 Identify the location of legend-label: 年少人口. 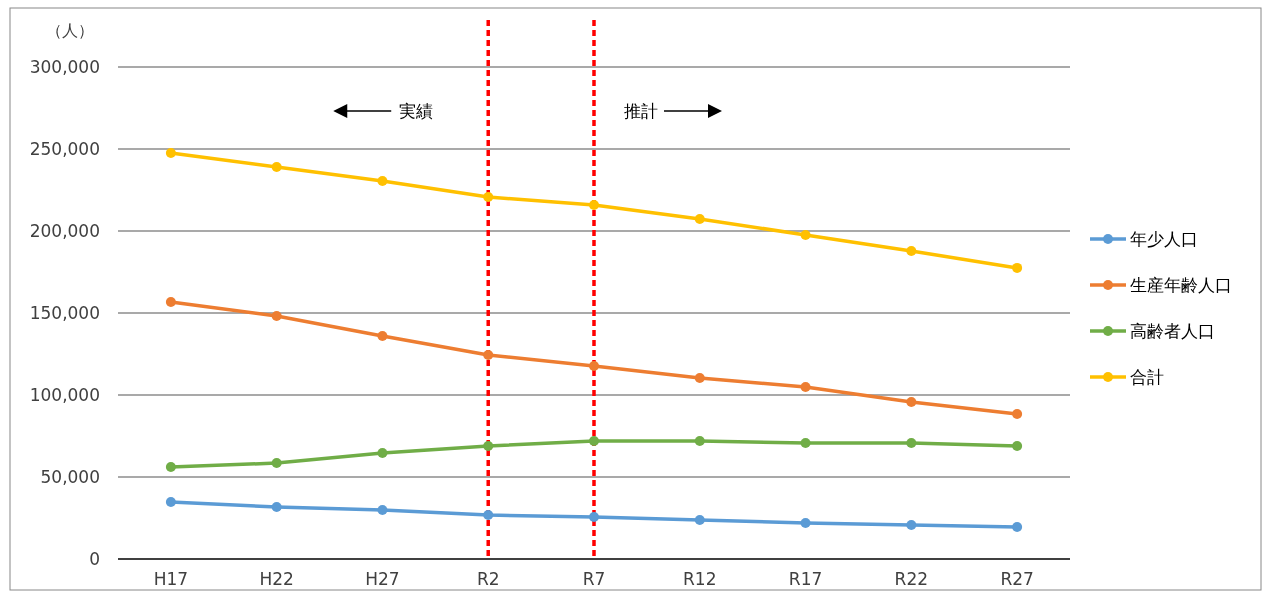
(1164, 239).